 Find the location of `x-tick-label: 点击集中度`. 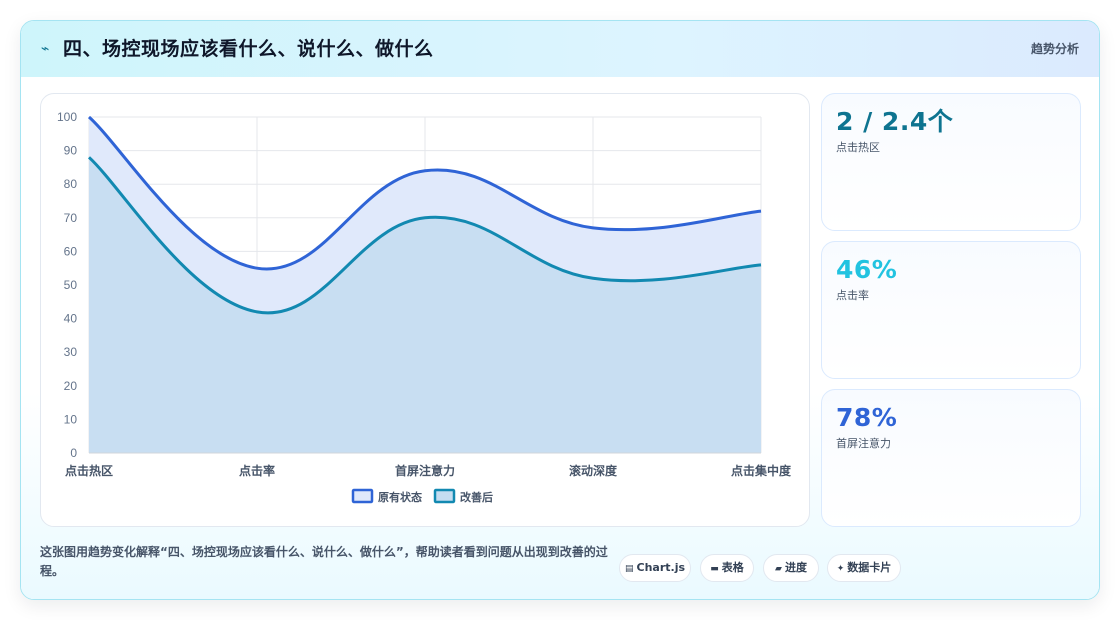

x-tick-label: 点击集中度 is located at coordinates (761, 470).